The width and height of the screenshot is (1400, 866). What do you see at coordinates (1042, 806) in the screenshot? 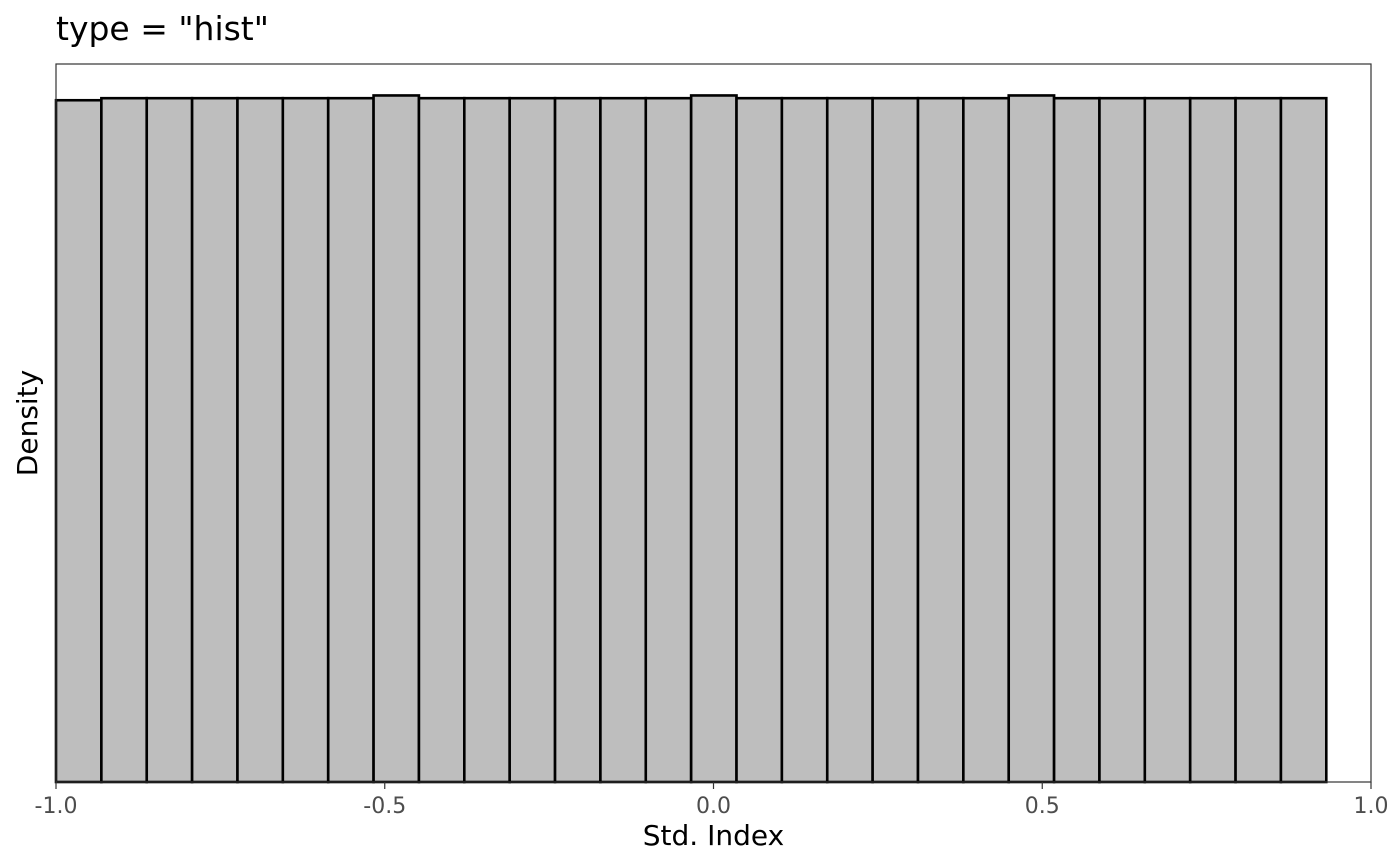
I see `x-tick-label: 0.5` at bounding box center [1042, 806].